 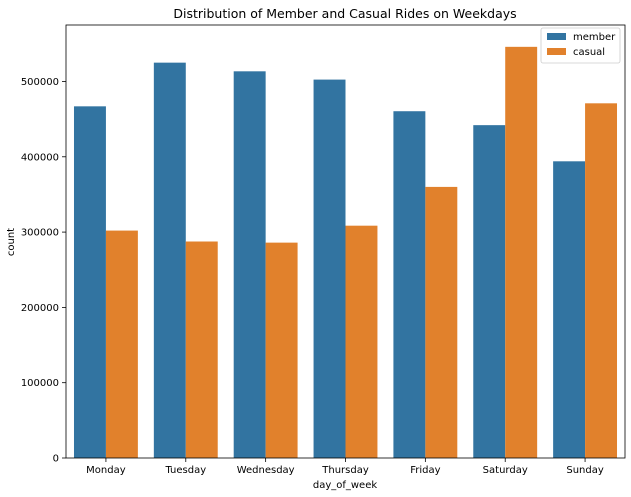 I want to click on bar-casual-monday, so click(x=121, y=344).